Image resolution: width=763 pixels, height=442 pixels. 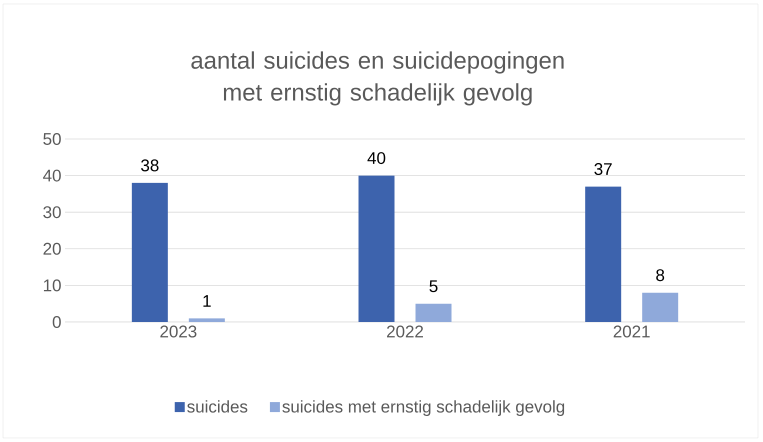 I want to click on data-label: 5, so click(x=433, y=286).